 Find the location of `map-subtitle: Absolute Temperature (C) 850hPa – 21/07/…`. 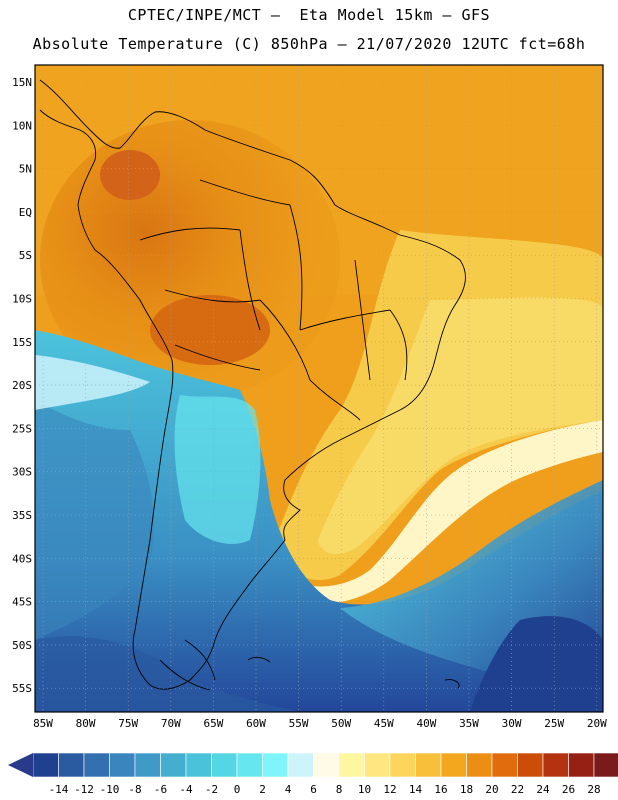

map-subtitle: Absolute Temperature (C) 850hPa – 21/07/… is located at coordinates (309, 44).